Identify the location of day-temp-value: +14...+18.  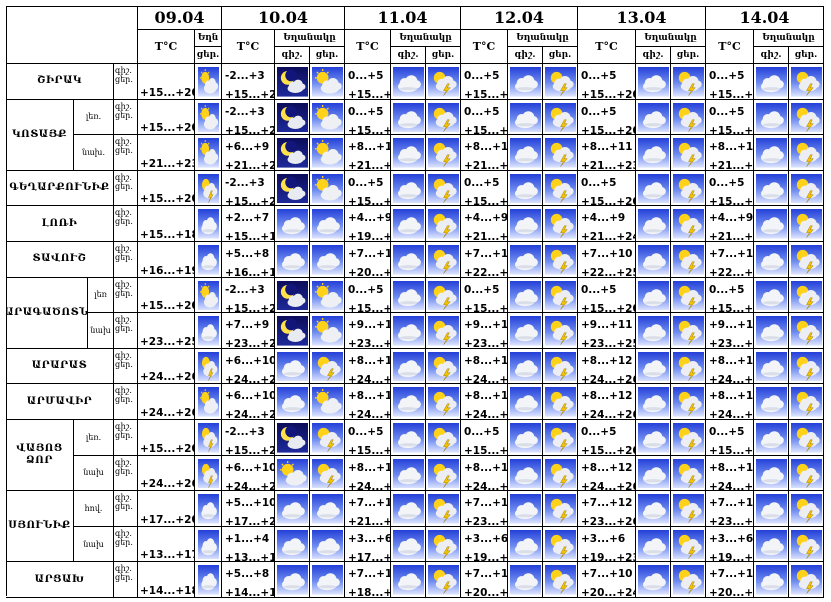
(249, 592).